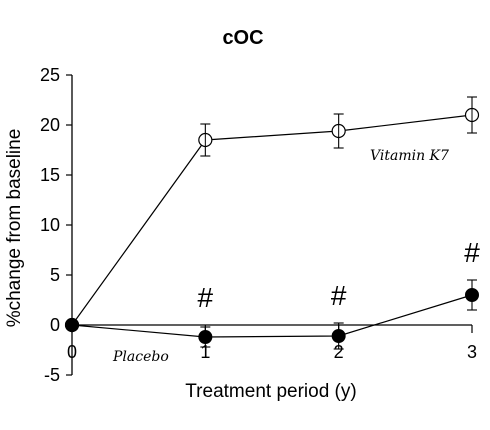 Image resolution: width=490 pixels, height=430 pixels. I want to click on series-label-placebo: Placebo, so click(140, 357).